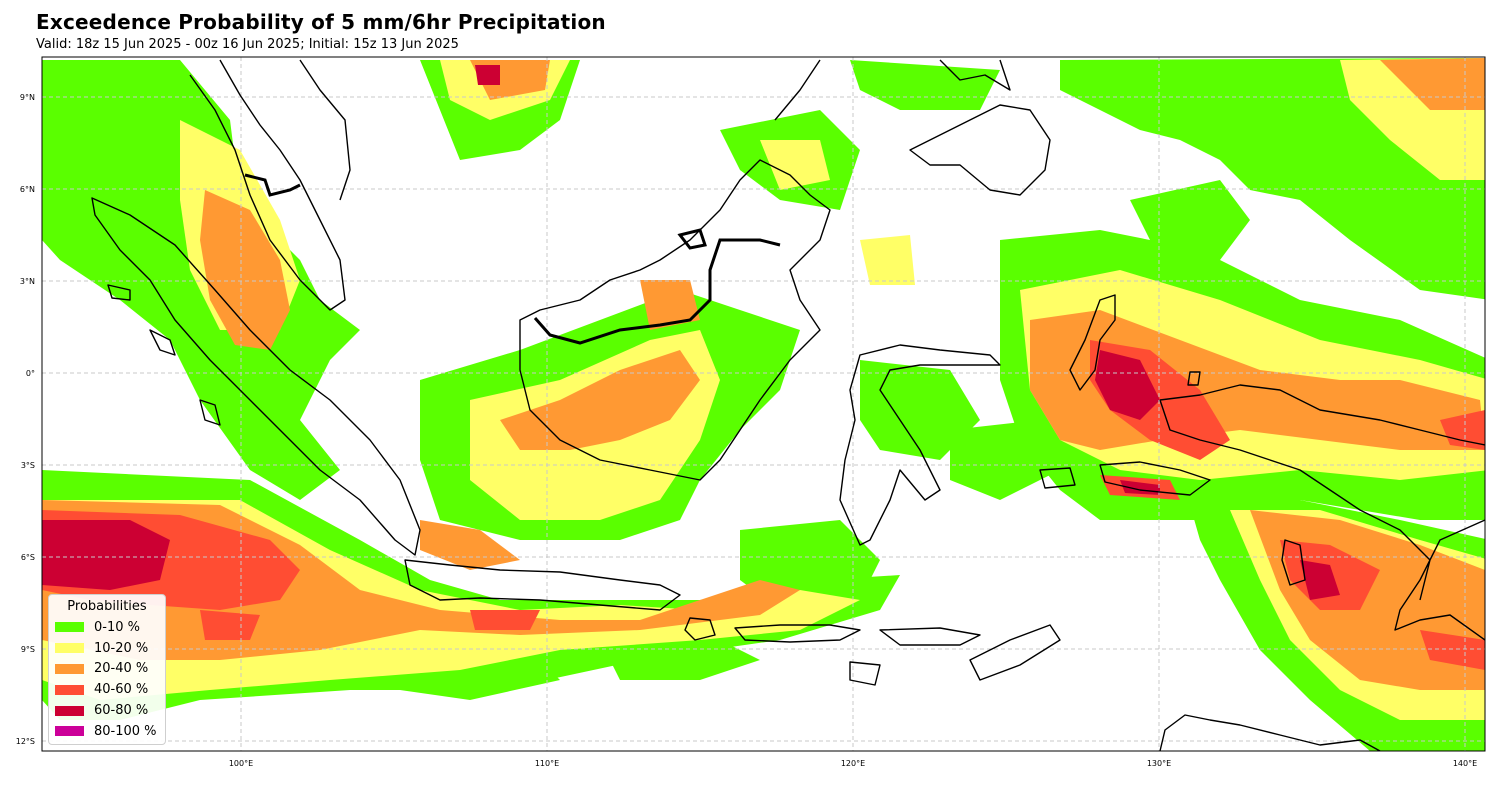 The width and height of the screenshot is (1500, 800). I want to click on longitude-labels: 100°E 110°E 120°E 130°E 140°E, so click(853, 763).